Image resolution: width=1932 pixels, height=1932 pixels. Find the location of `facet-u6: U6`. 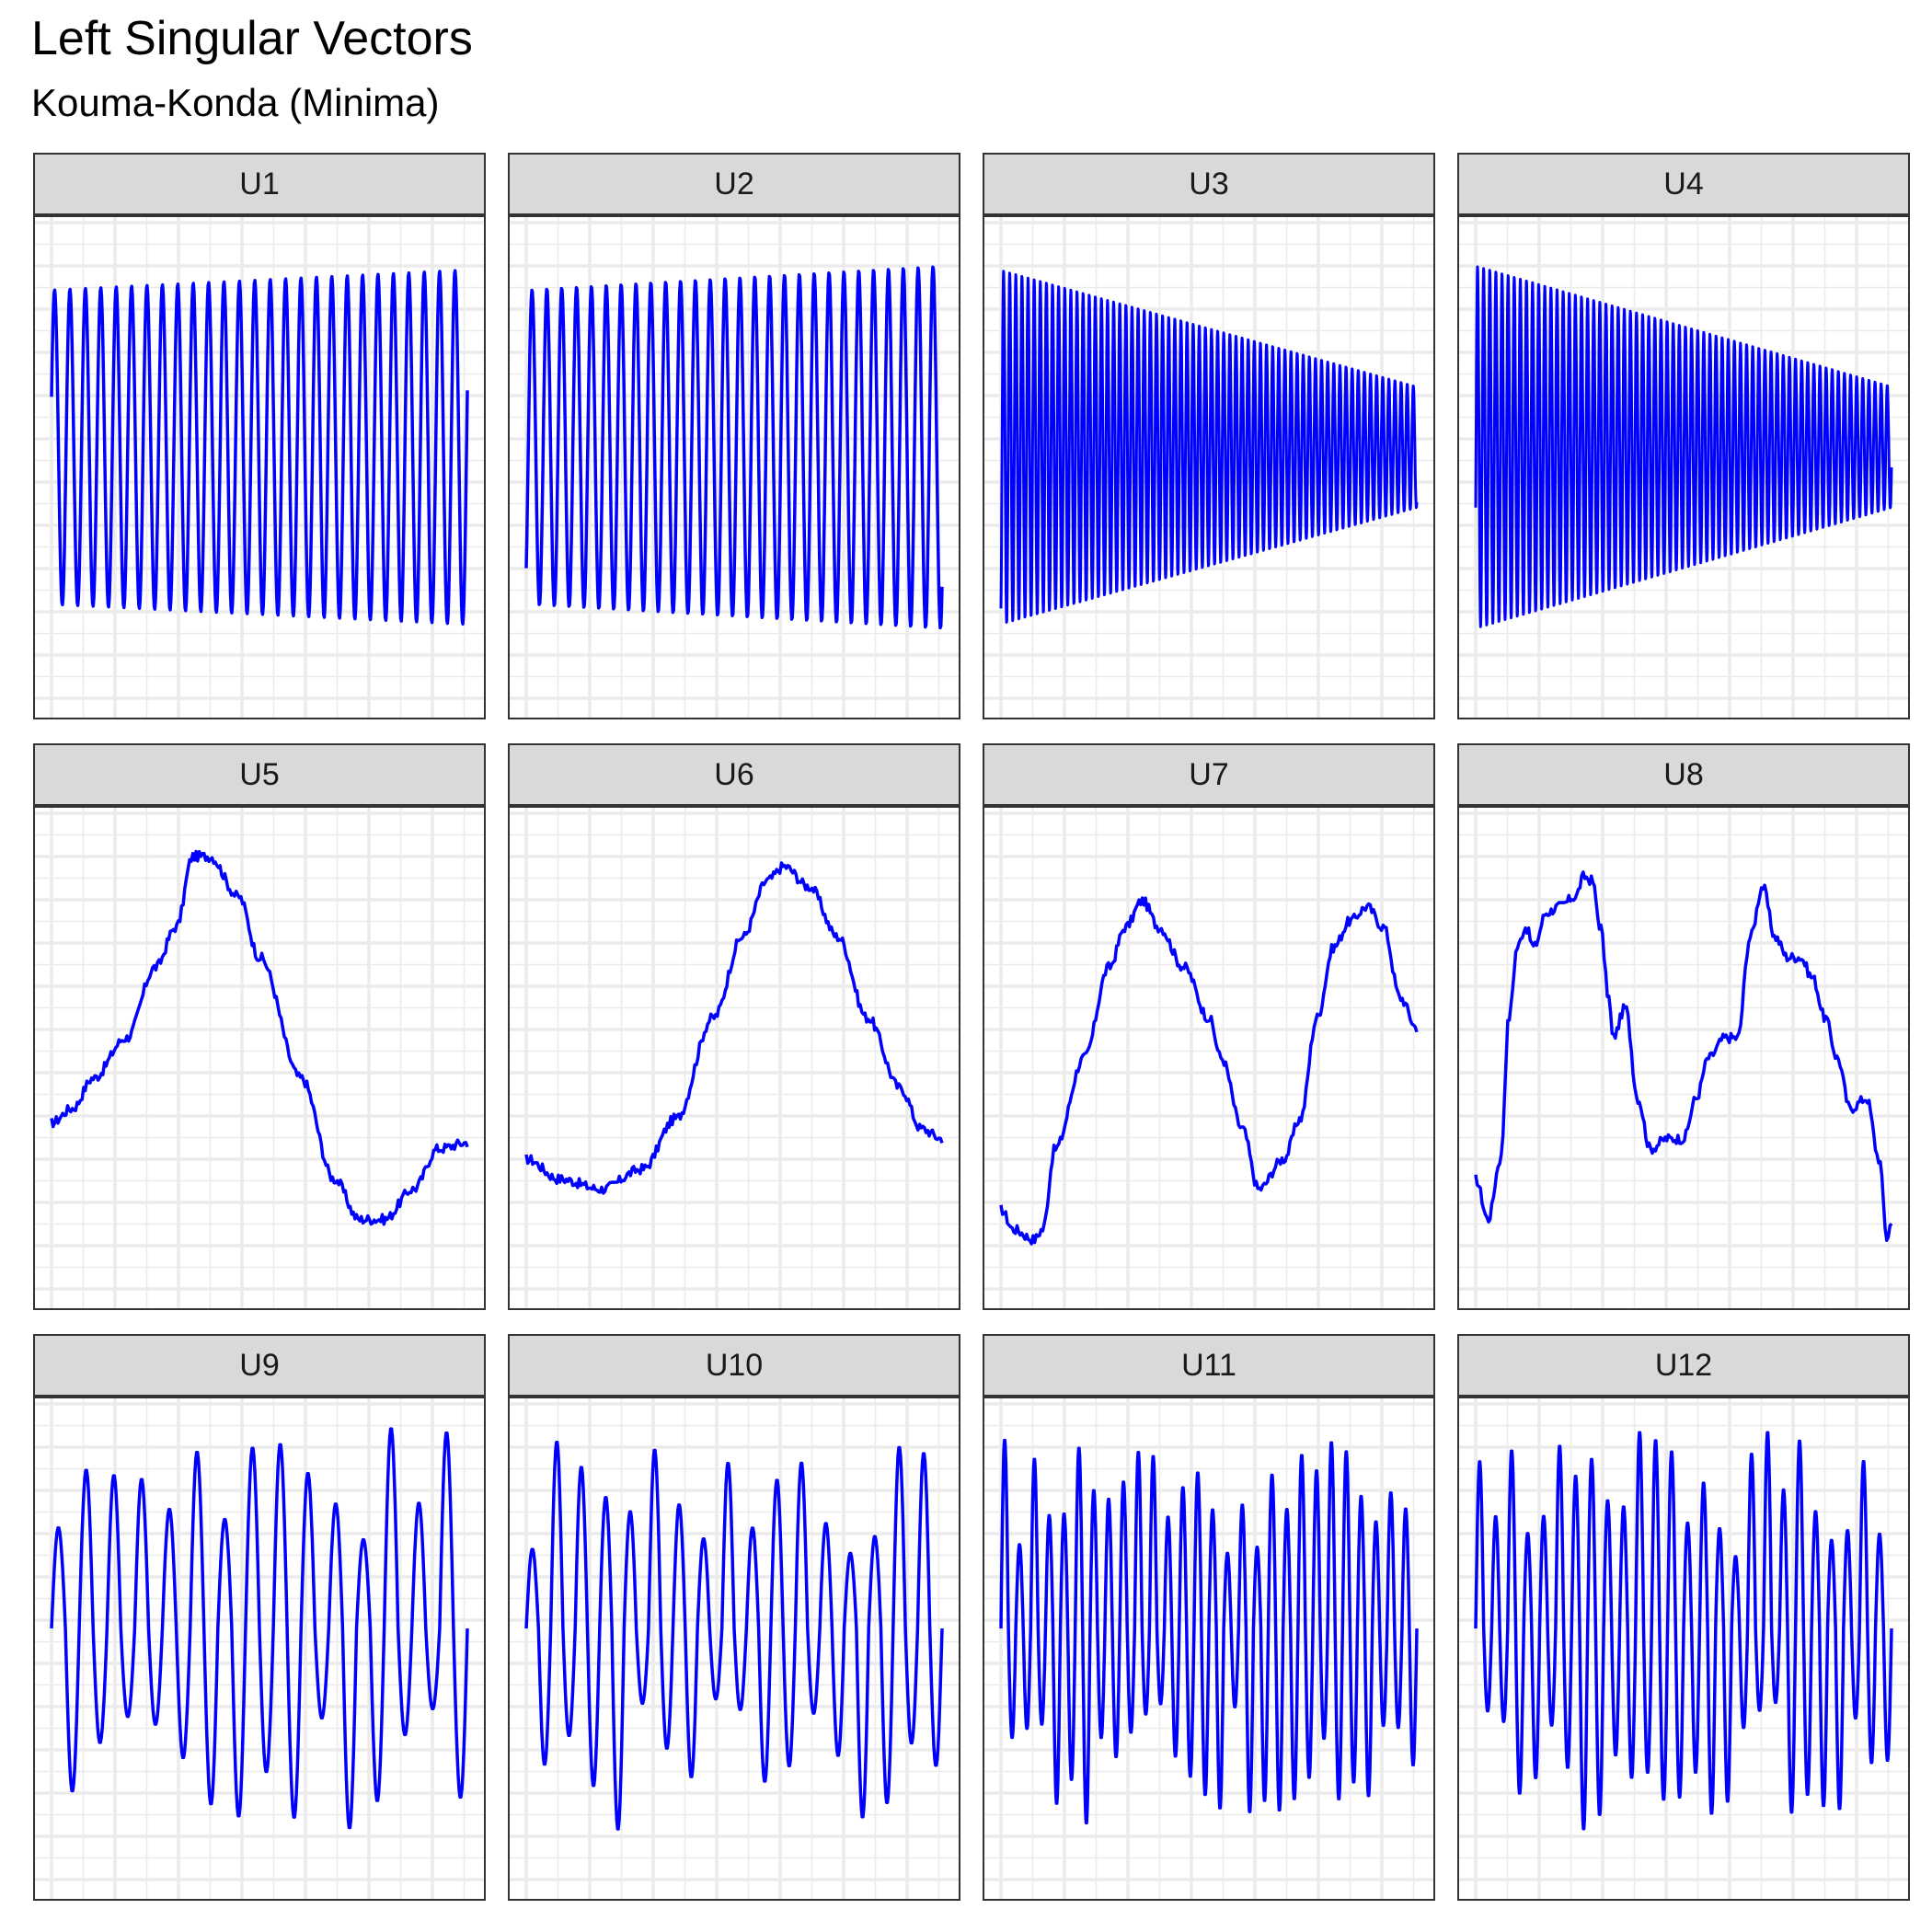

facet-u6: U6 is located at coordinates (734, 1026).